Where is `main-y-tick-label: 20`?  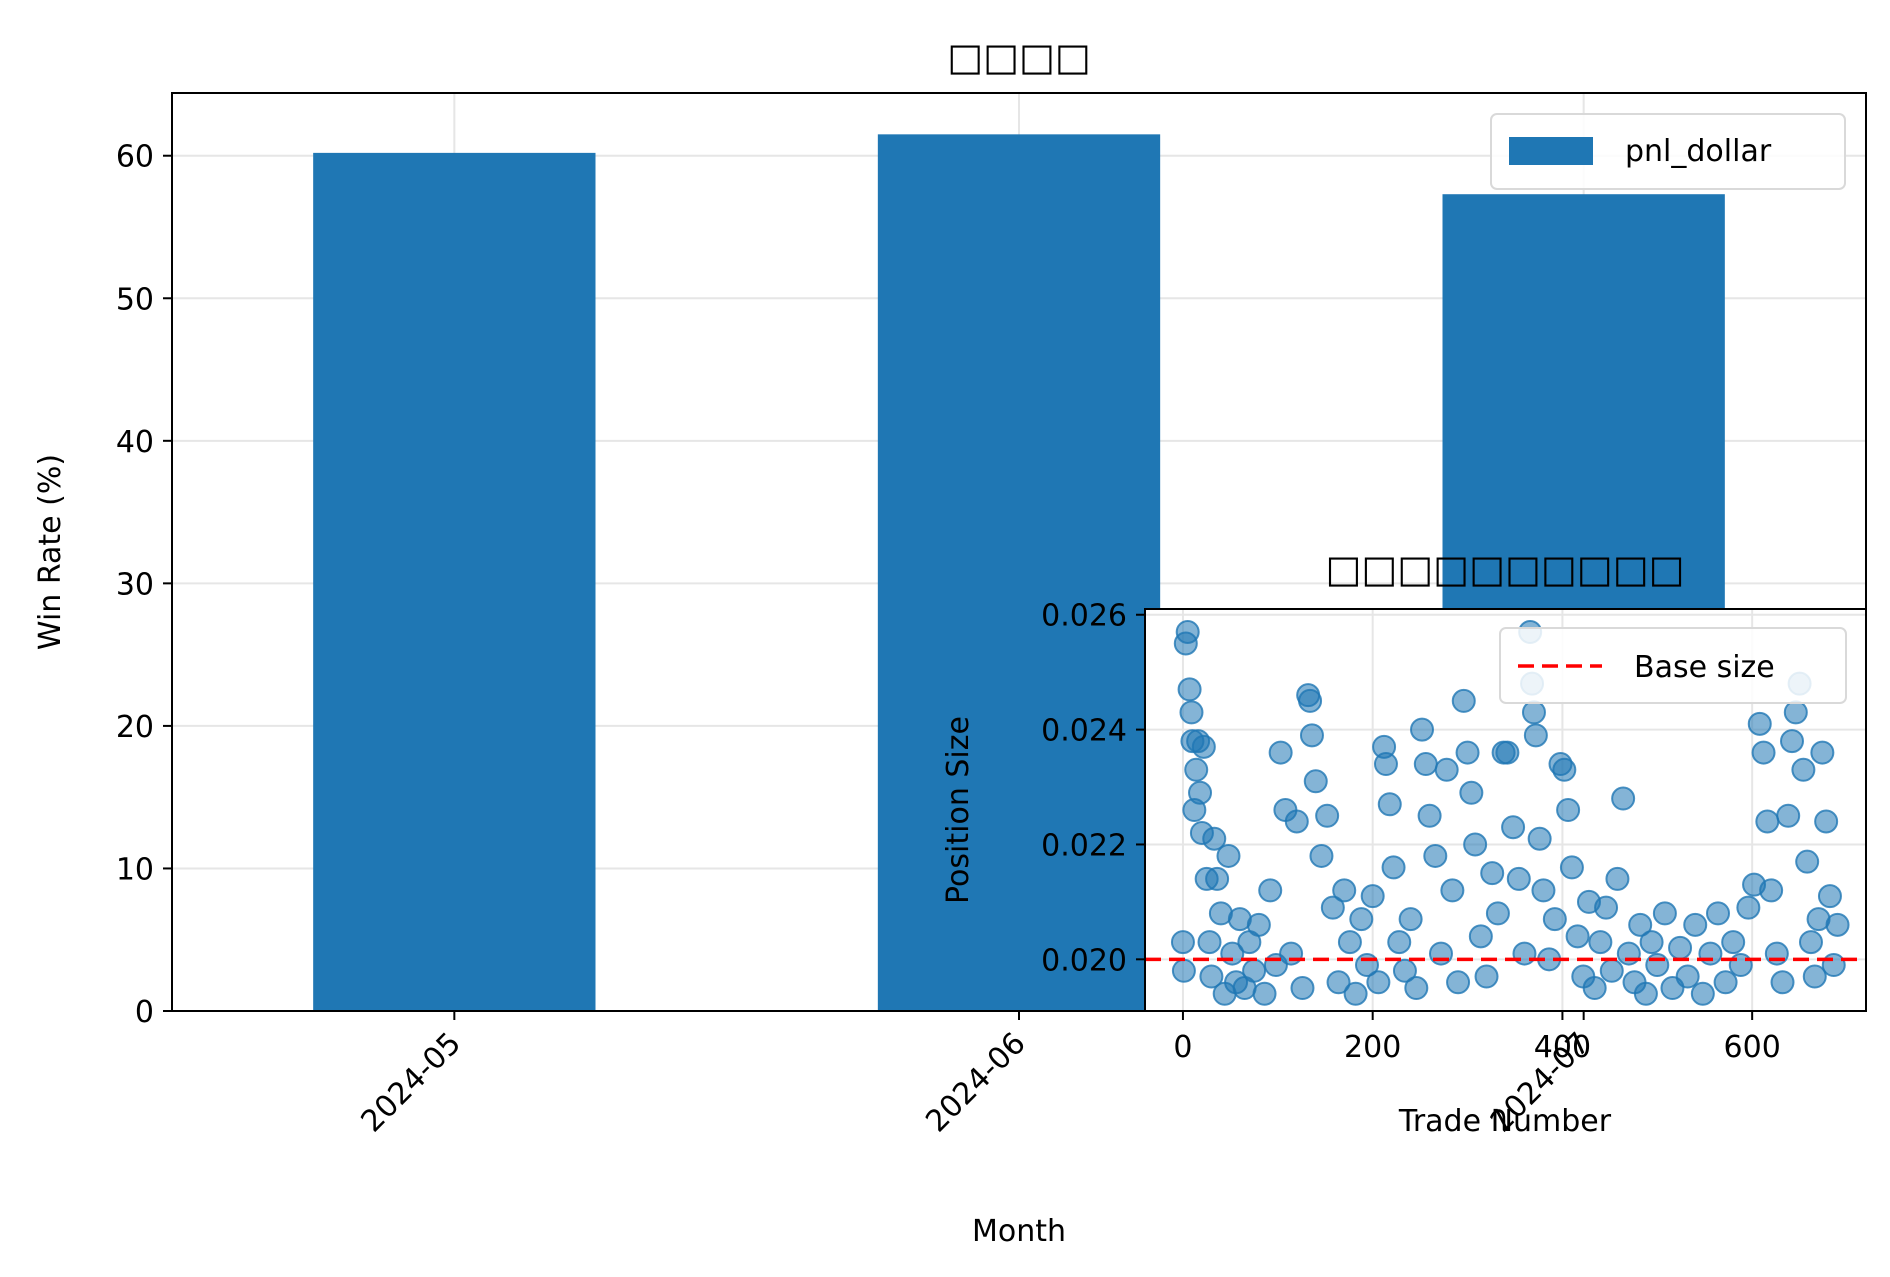
main-y-tick-label: 20 is located at coordinates (135, 727).